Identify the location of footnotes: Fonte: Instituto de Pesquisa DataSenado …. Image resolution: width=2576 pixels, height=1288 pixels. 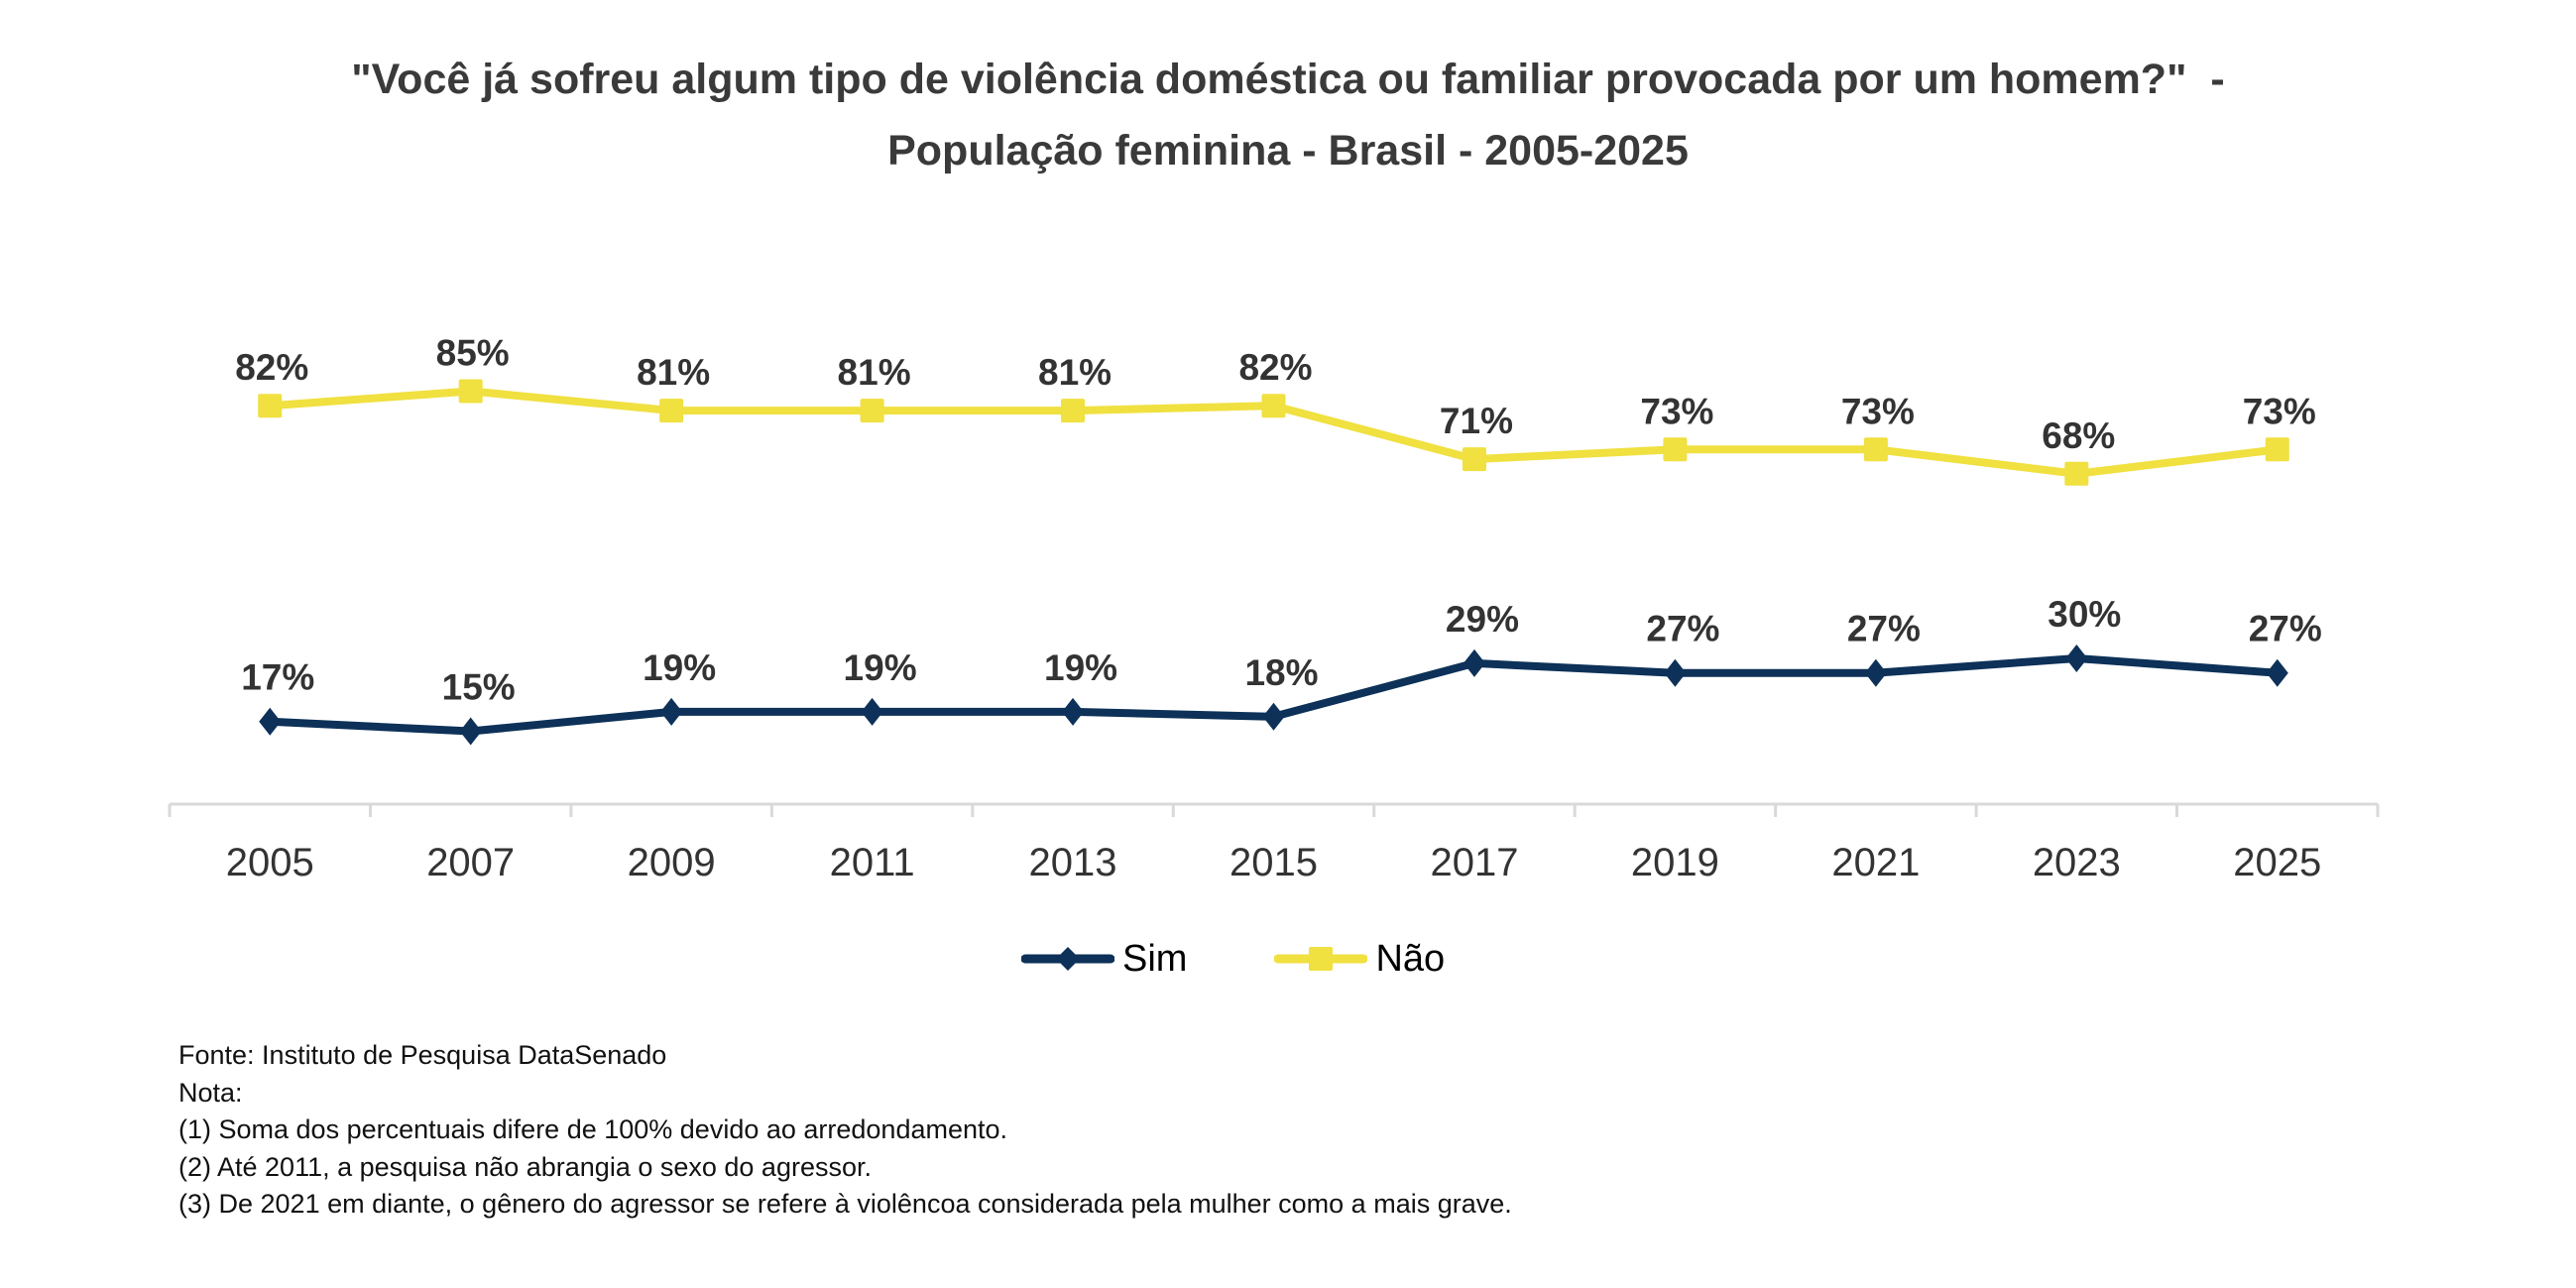
(845, 1131).